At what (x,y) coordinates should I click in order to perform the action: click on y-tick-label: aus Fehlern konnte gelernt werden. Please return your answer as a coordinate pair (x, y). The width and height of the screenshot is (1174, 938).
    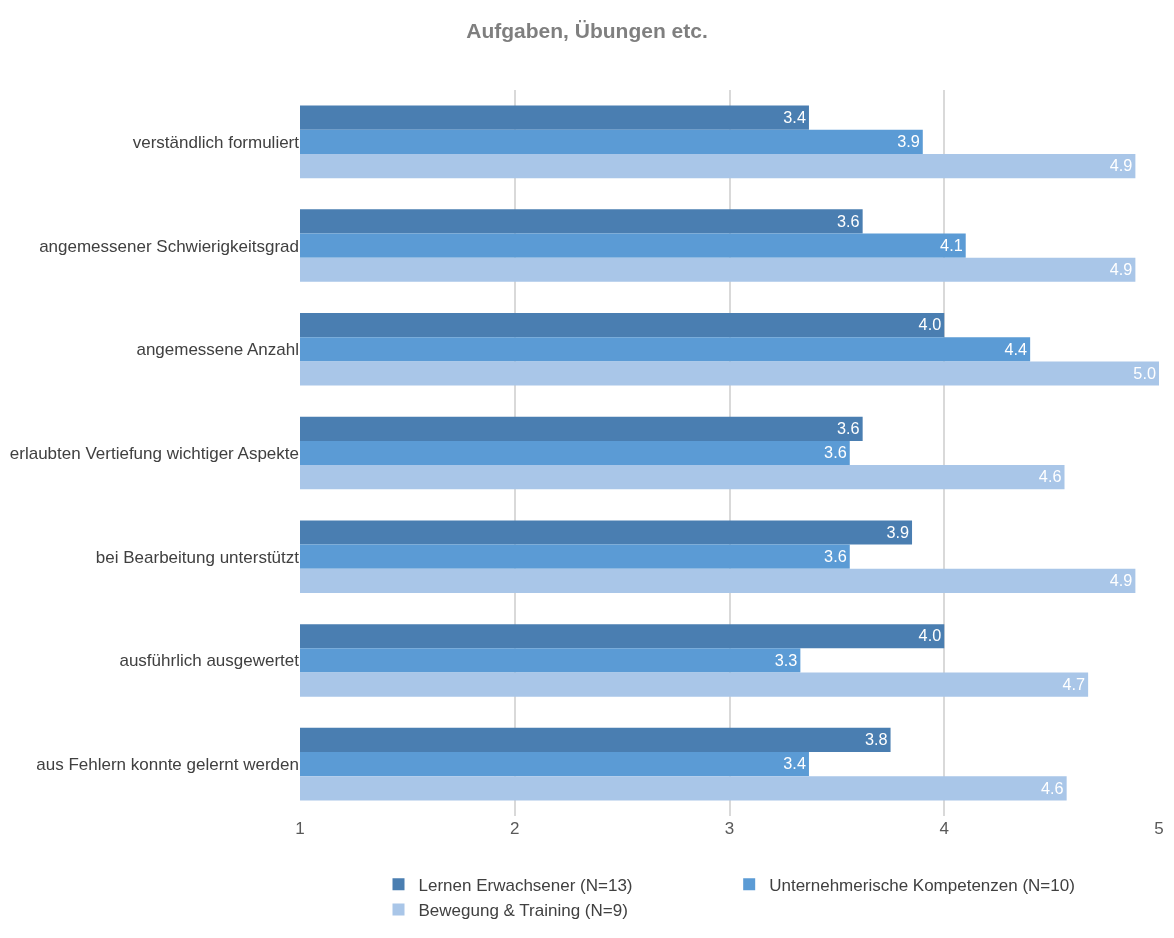
    Looking at the image, I should click on (167, 765).